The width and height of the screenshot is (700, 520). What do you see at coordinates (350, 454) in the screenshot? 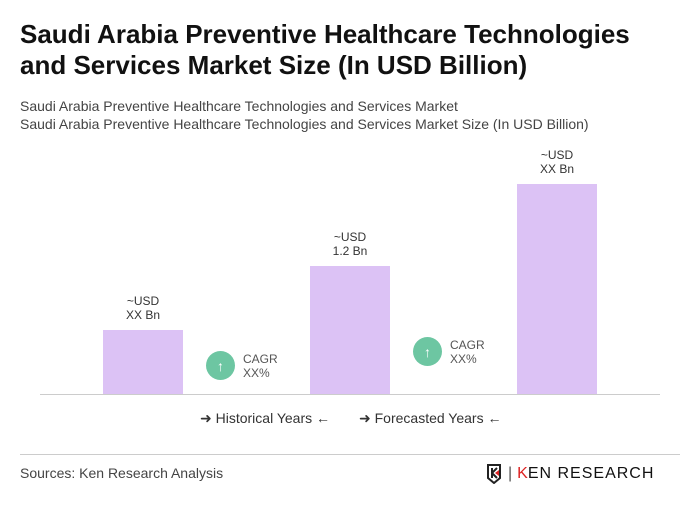
I see `footer-divider` at bounding box center [350, 454].